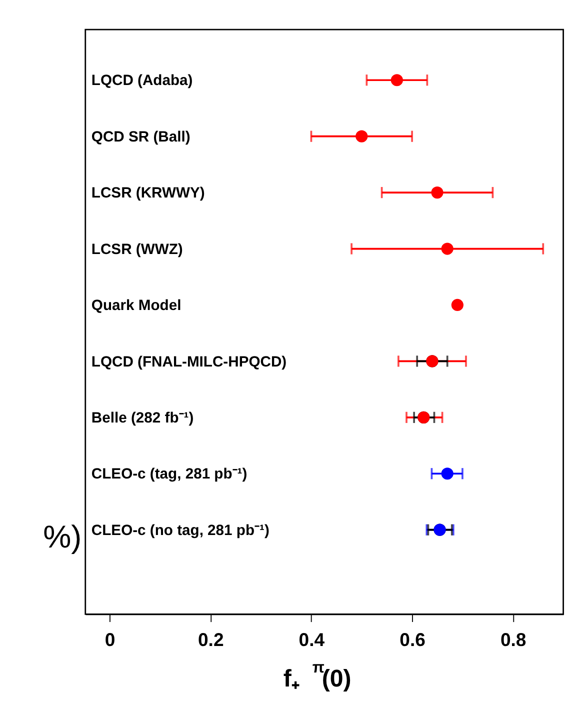 The width and height of the screenshot is (567, 716). What do you see at coordinates (180, 530) in the screenshot?
I see `y-tick-label: CLEO-c (no tag, 281 pb⁻¹)` at bounding box center [180, 530].